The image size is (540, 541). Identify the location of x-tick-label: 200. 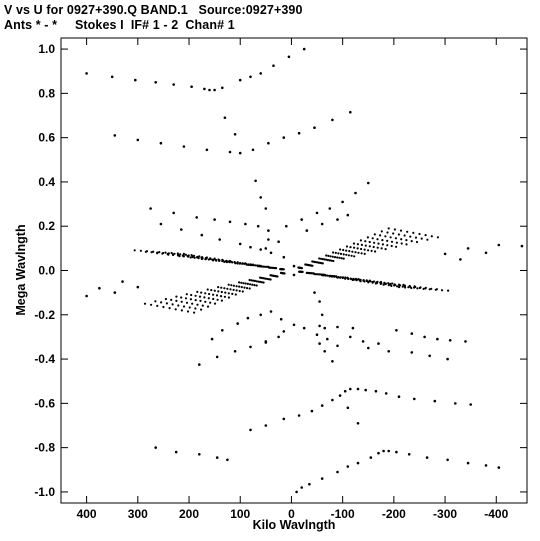
(189, 514).